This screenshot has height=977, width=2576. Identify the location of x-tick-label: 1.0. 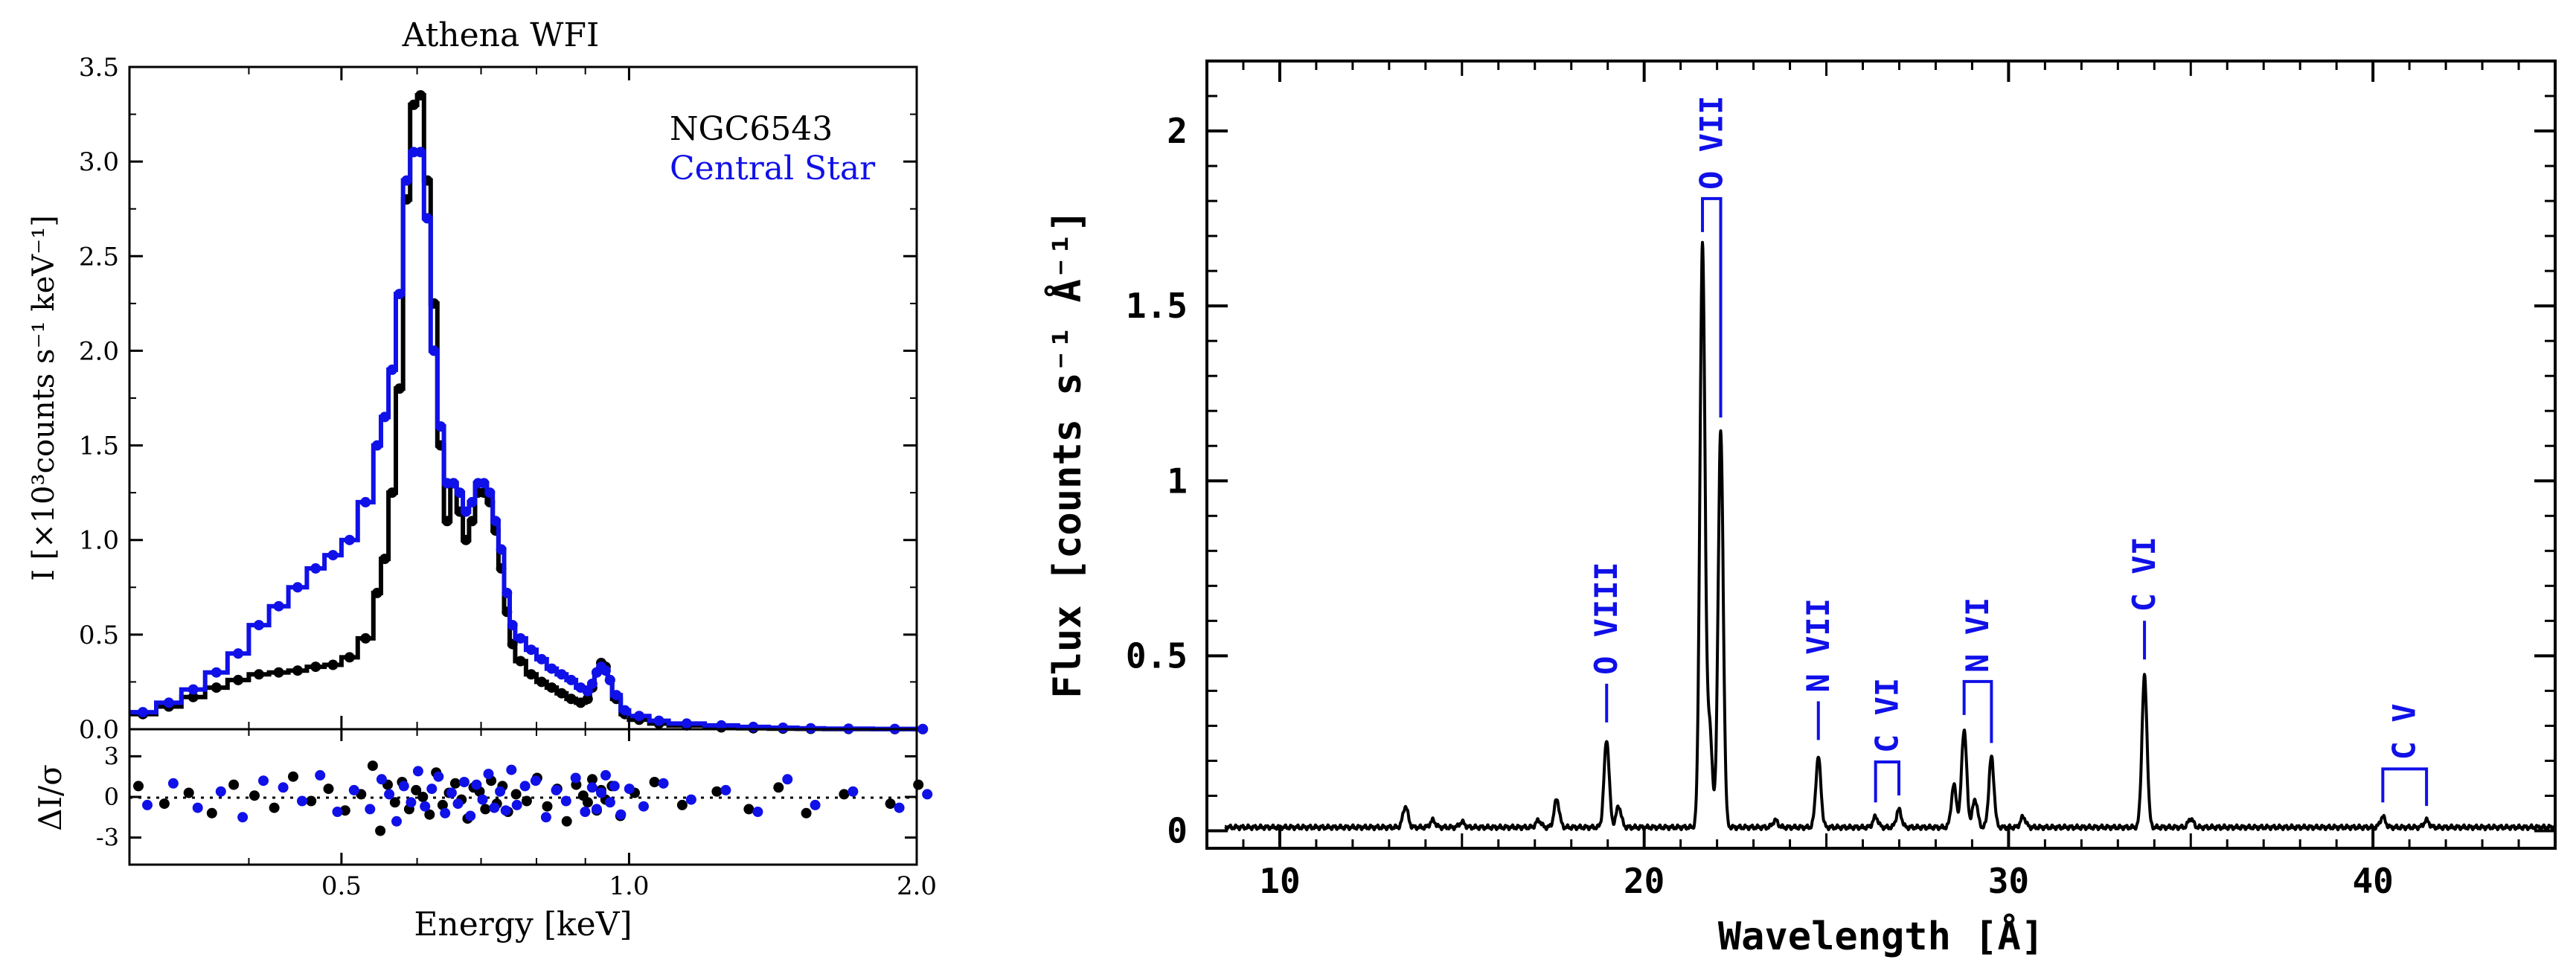
(629, 886).